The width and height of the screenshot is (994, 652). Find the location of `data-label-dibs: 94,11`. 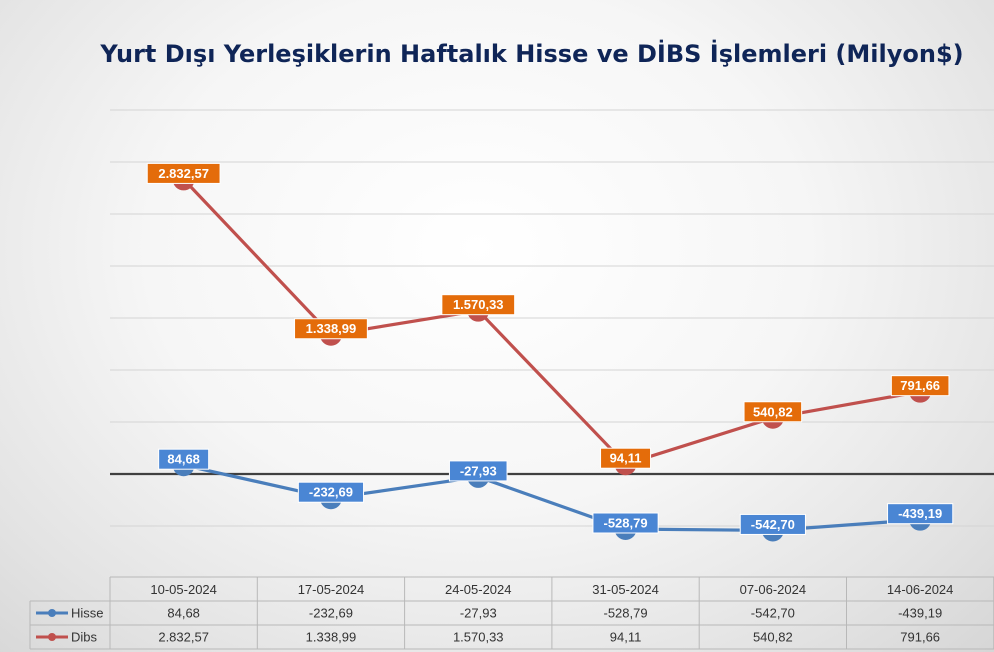

data-label-dibs: 94,11 is located at coordinates (626, 458).